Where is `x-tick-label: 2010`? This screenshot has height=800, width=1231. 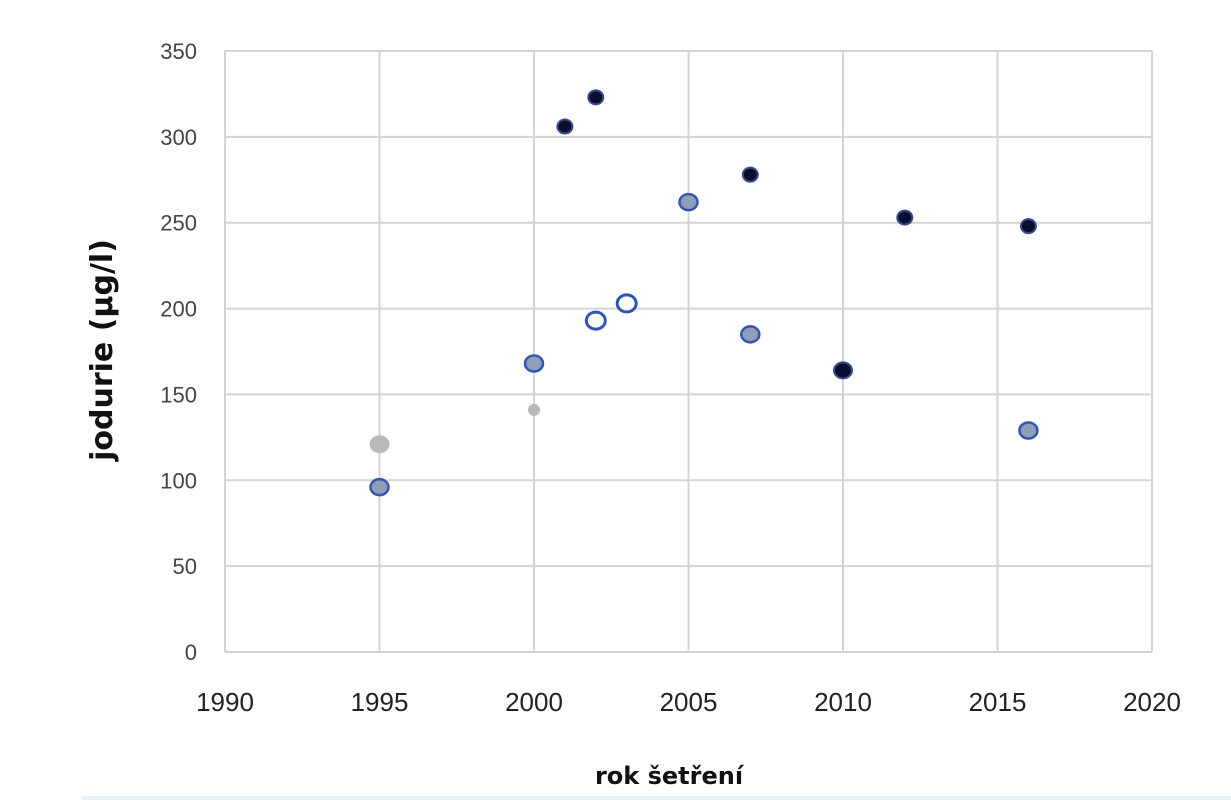 x-tick-label: 2010 is located at coordinates (843, 702).